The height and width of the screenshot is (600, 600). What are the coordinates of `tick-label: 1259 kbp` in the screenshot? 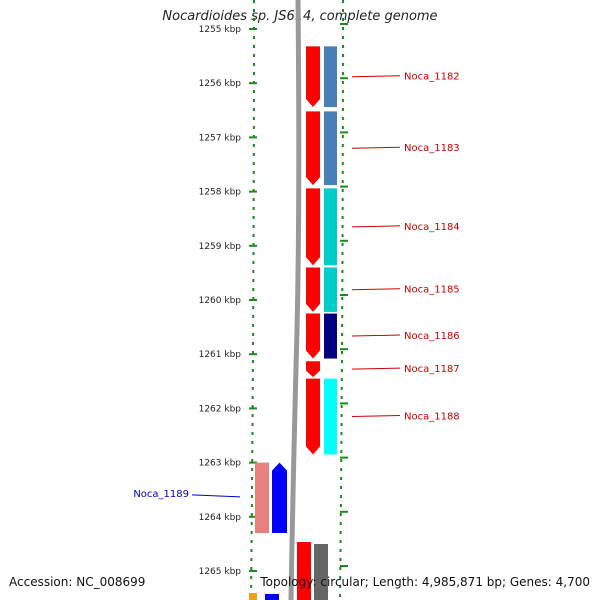 It's located at (220, 247).